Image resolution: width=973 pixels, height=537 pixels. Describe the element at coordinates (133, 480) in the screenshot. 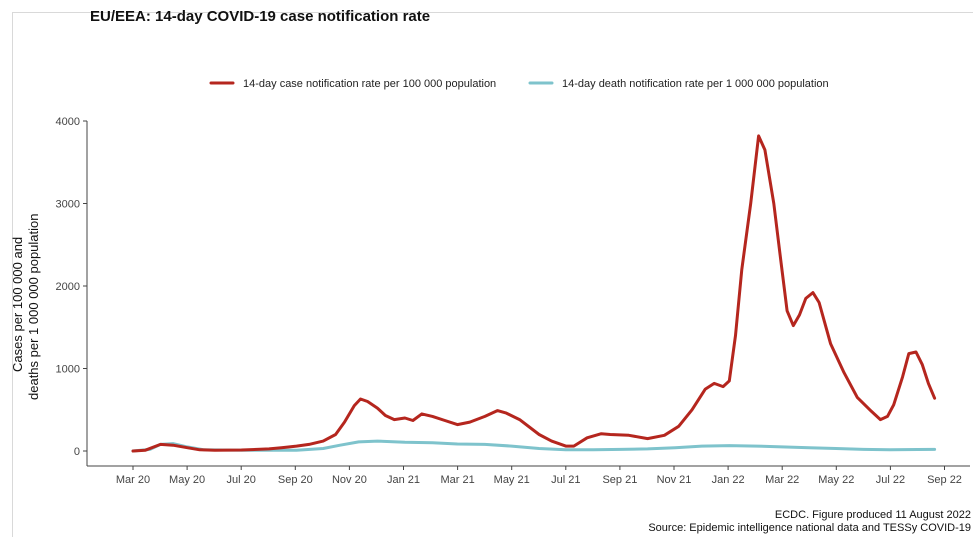

I see `x-tick-label: Mar 20` at that location.